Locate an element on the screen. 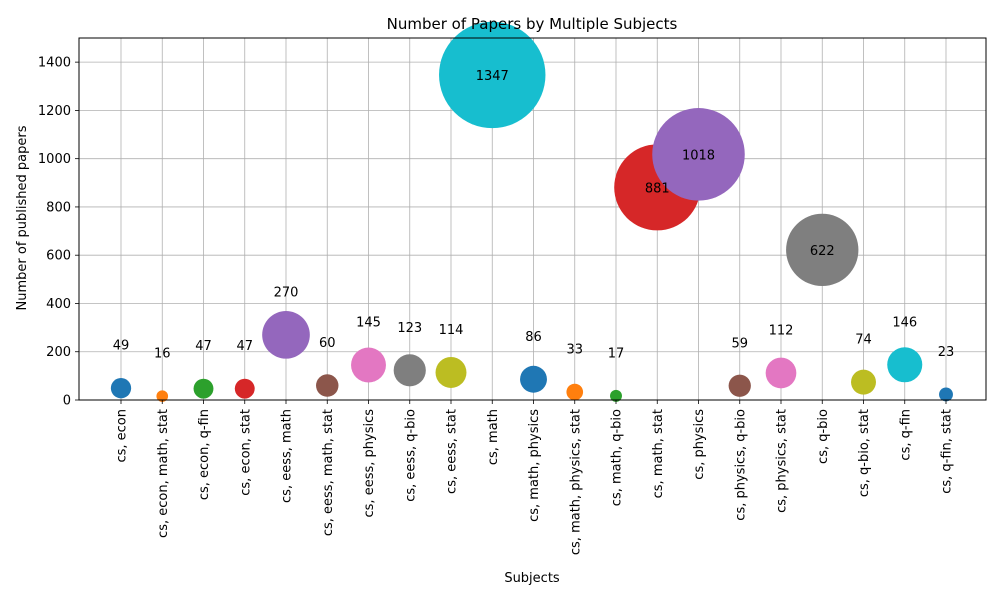  bubble-value-label: 60 is located at coordinates (327, 343).